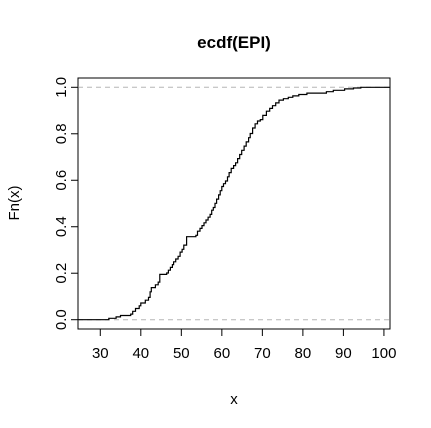 The height and width of the screenshot is (428, 431). What do you see at coordinates (61, 226) in the screenshot?
I see `y-tick-label-2: 0.4` at bounding box center [61, 226].